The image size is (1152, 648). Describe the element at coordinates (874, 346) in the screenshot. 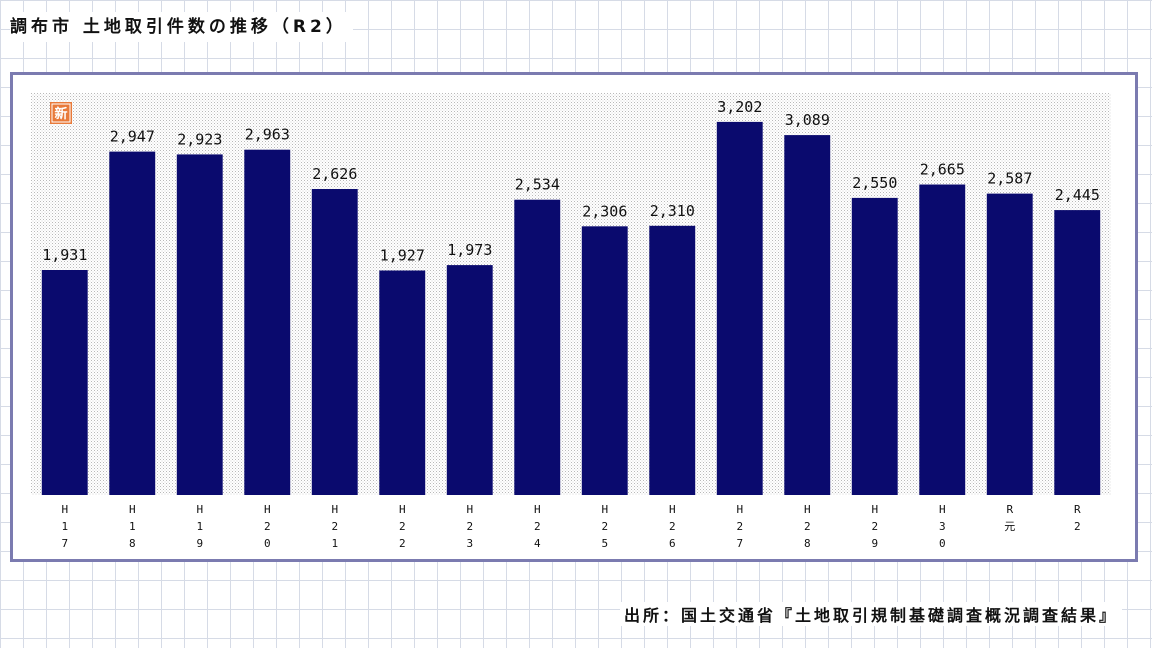

I see `bar-H29` at that location.